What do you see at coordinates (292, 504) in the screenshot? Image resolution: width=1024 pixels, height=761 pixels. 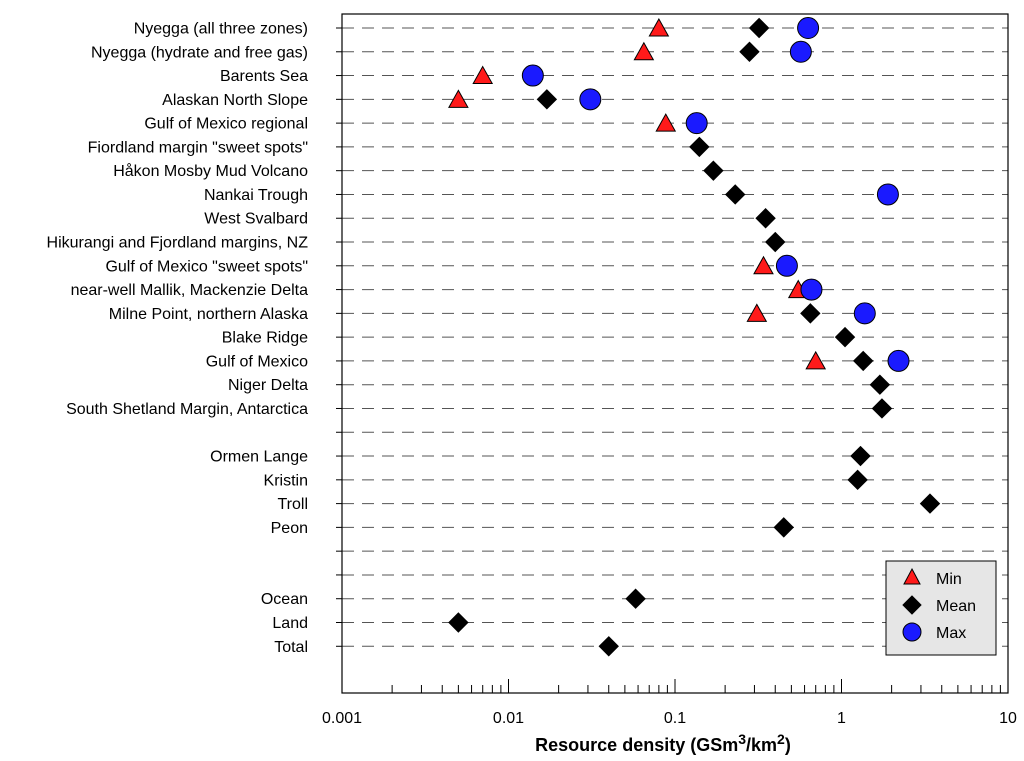 I see `category-label: Troll` at bounding box center [292, 504].